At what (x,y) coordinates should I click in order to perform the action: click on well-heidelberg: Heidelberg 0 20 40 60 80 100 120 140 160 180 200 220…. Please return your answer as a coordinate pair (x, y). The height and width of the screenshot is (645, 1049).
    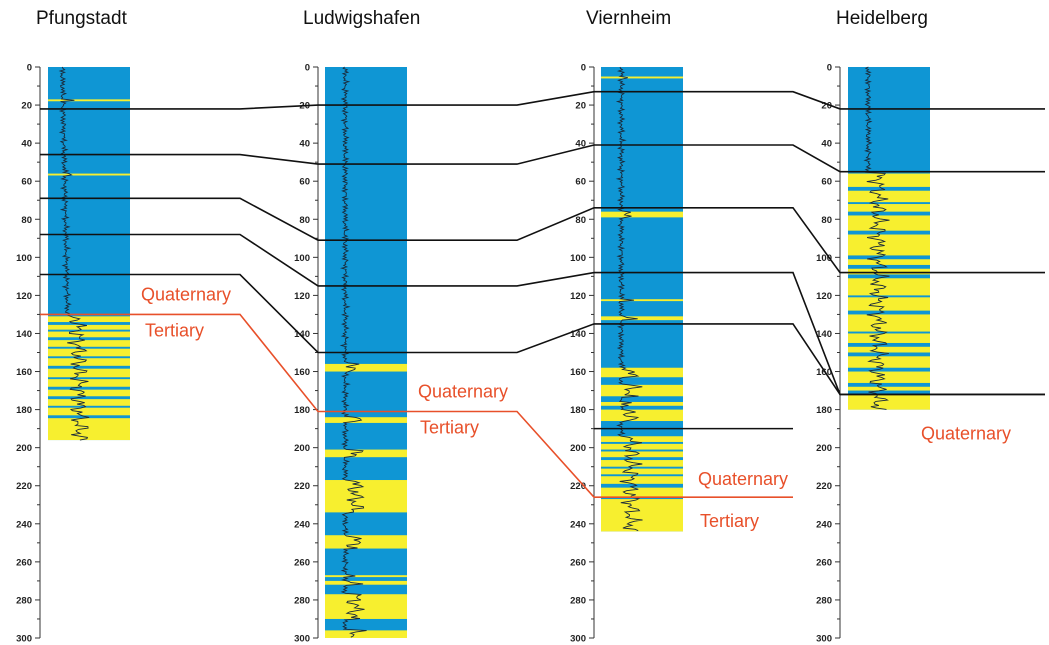
    Looking at the image, I should click on (873, 326).